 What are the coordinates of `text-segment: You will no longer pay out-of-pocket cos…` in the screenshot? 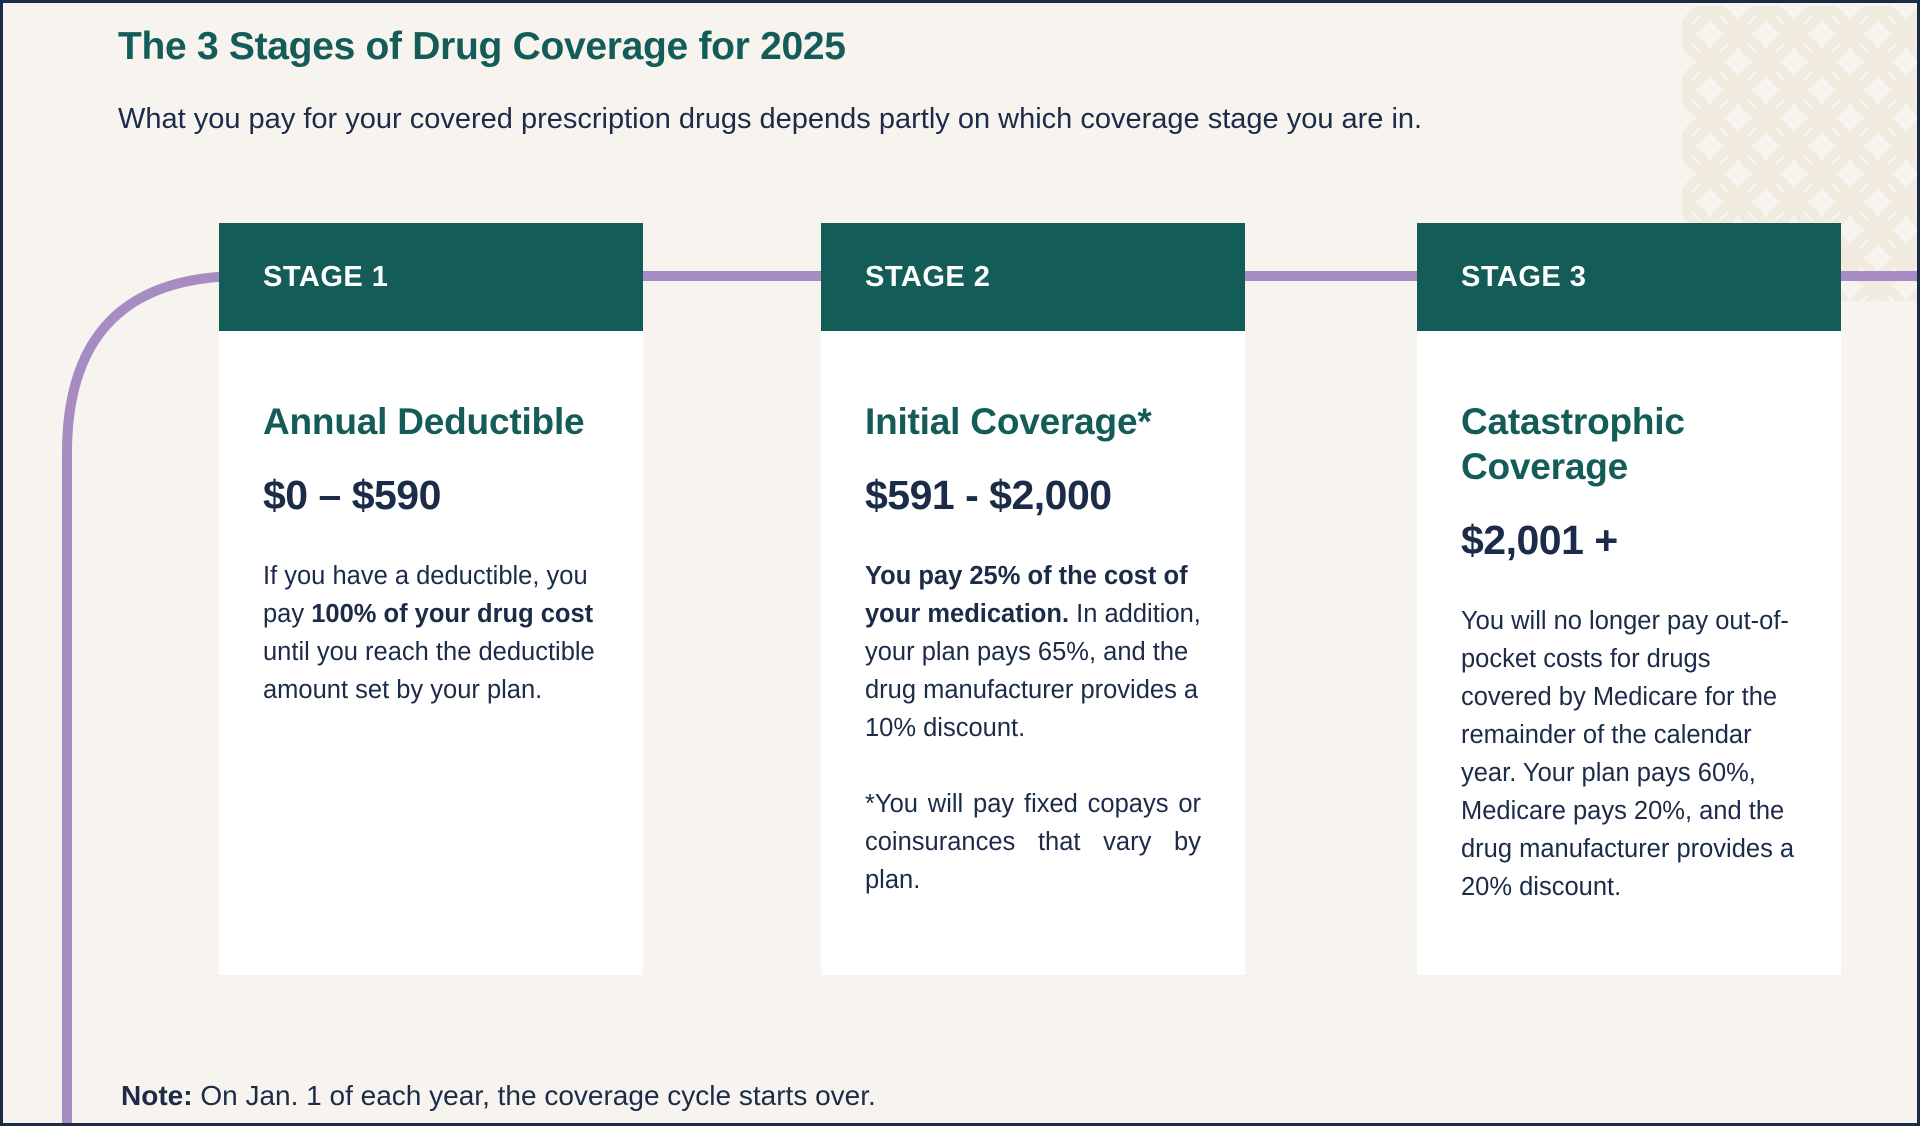 It's located at (1628, 754).